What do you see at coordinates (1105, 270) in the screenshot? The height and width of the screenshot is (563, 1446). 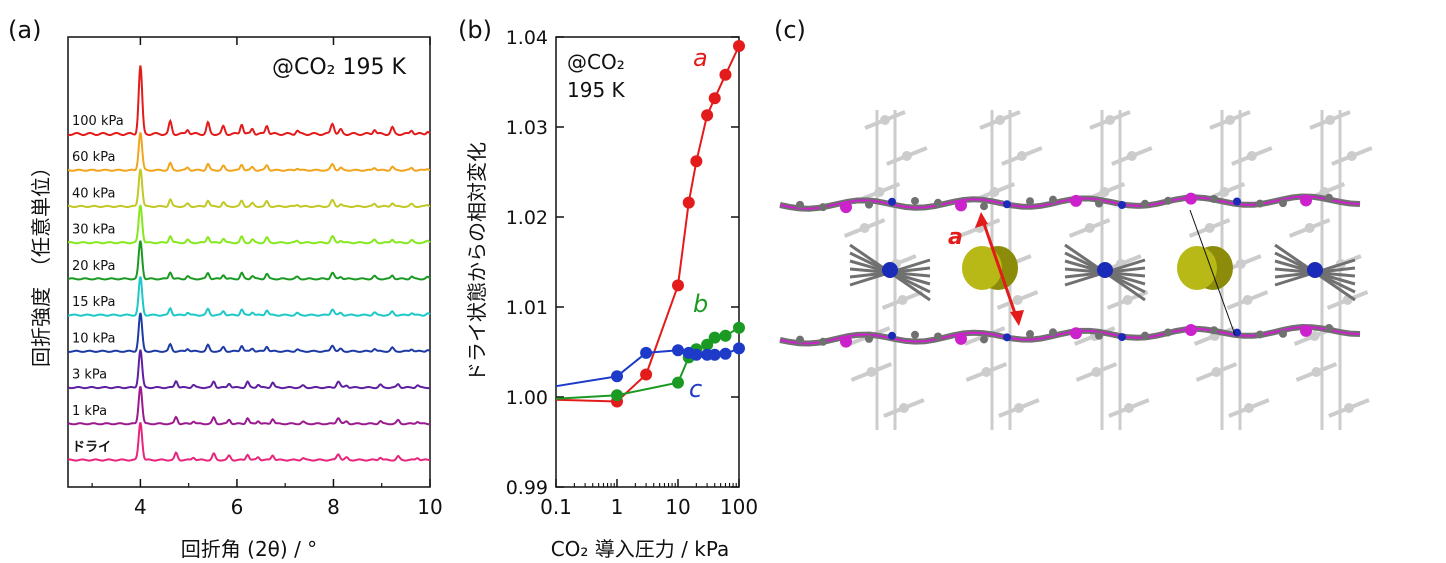 I see `pillar-center` at bounding box center [1105, 270].